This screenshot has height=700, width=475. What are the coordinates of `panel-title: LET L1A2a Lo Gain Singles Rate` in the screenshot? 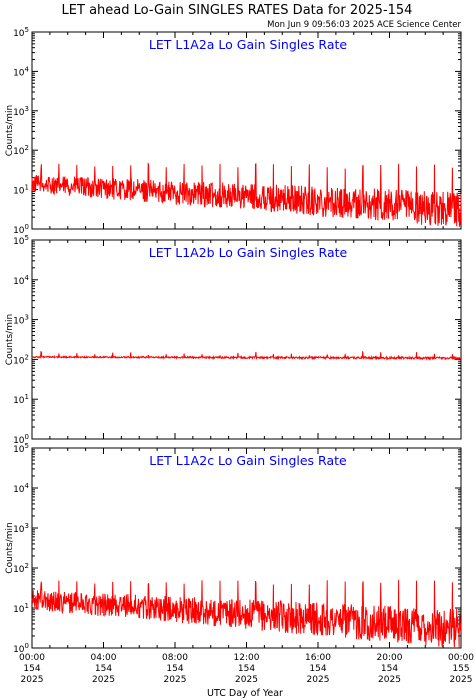 It's located at (248, 44).